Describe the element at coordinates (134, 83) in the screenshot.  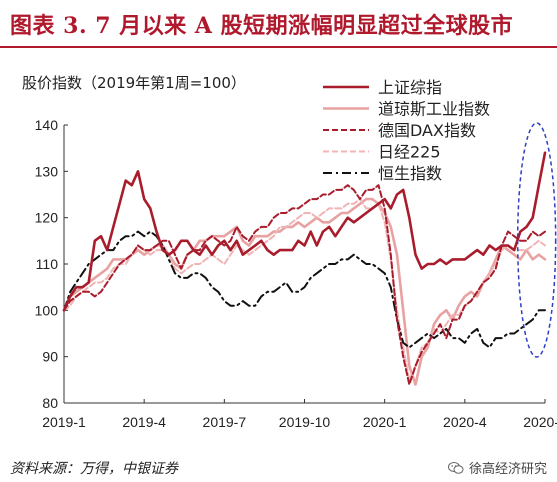
I see `y-axis-unit-label: 股价指数（2019年第1周=100）` at that location.